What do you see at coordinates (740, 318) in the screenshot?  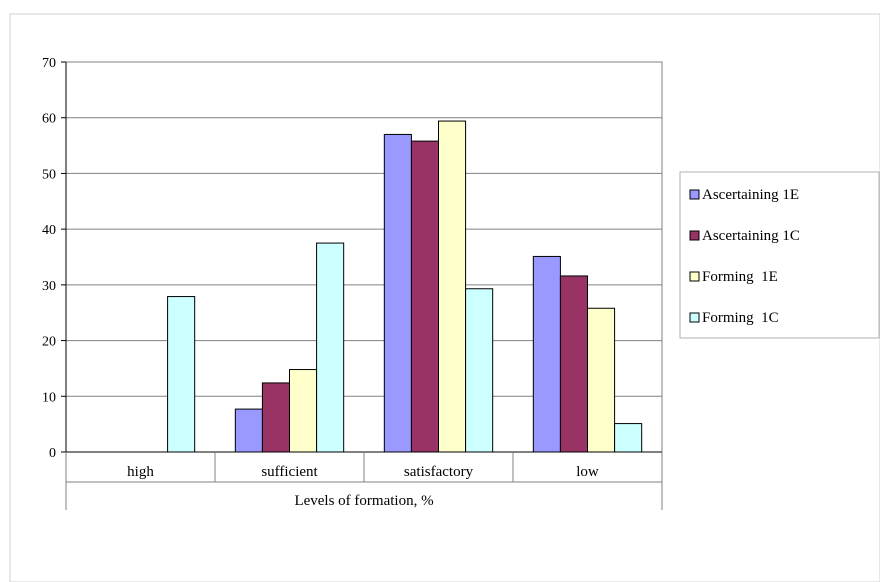 I see `legend-label: Forming 1C` at bounding box center [740, 318].